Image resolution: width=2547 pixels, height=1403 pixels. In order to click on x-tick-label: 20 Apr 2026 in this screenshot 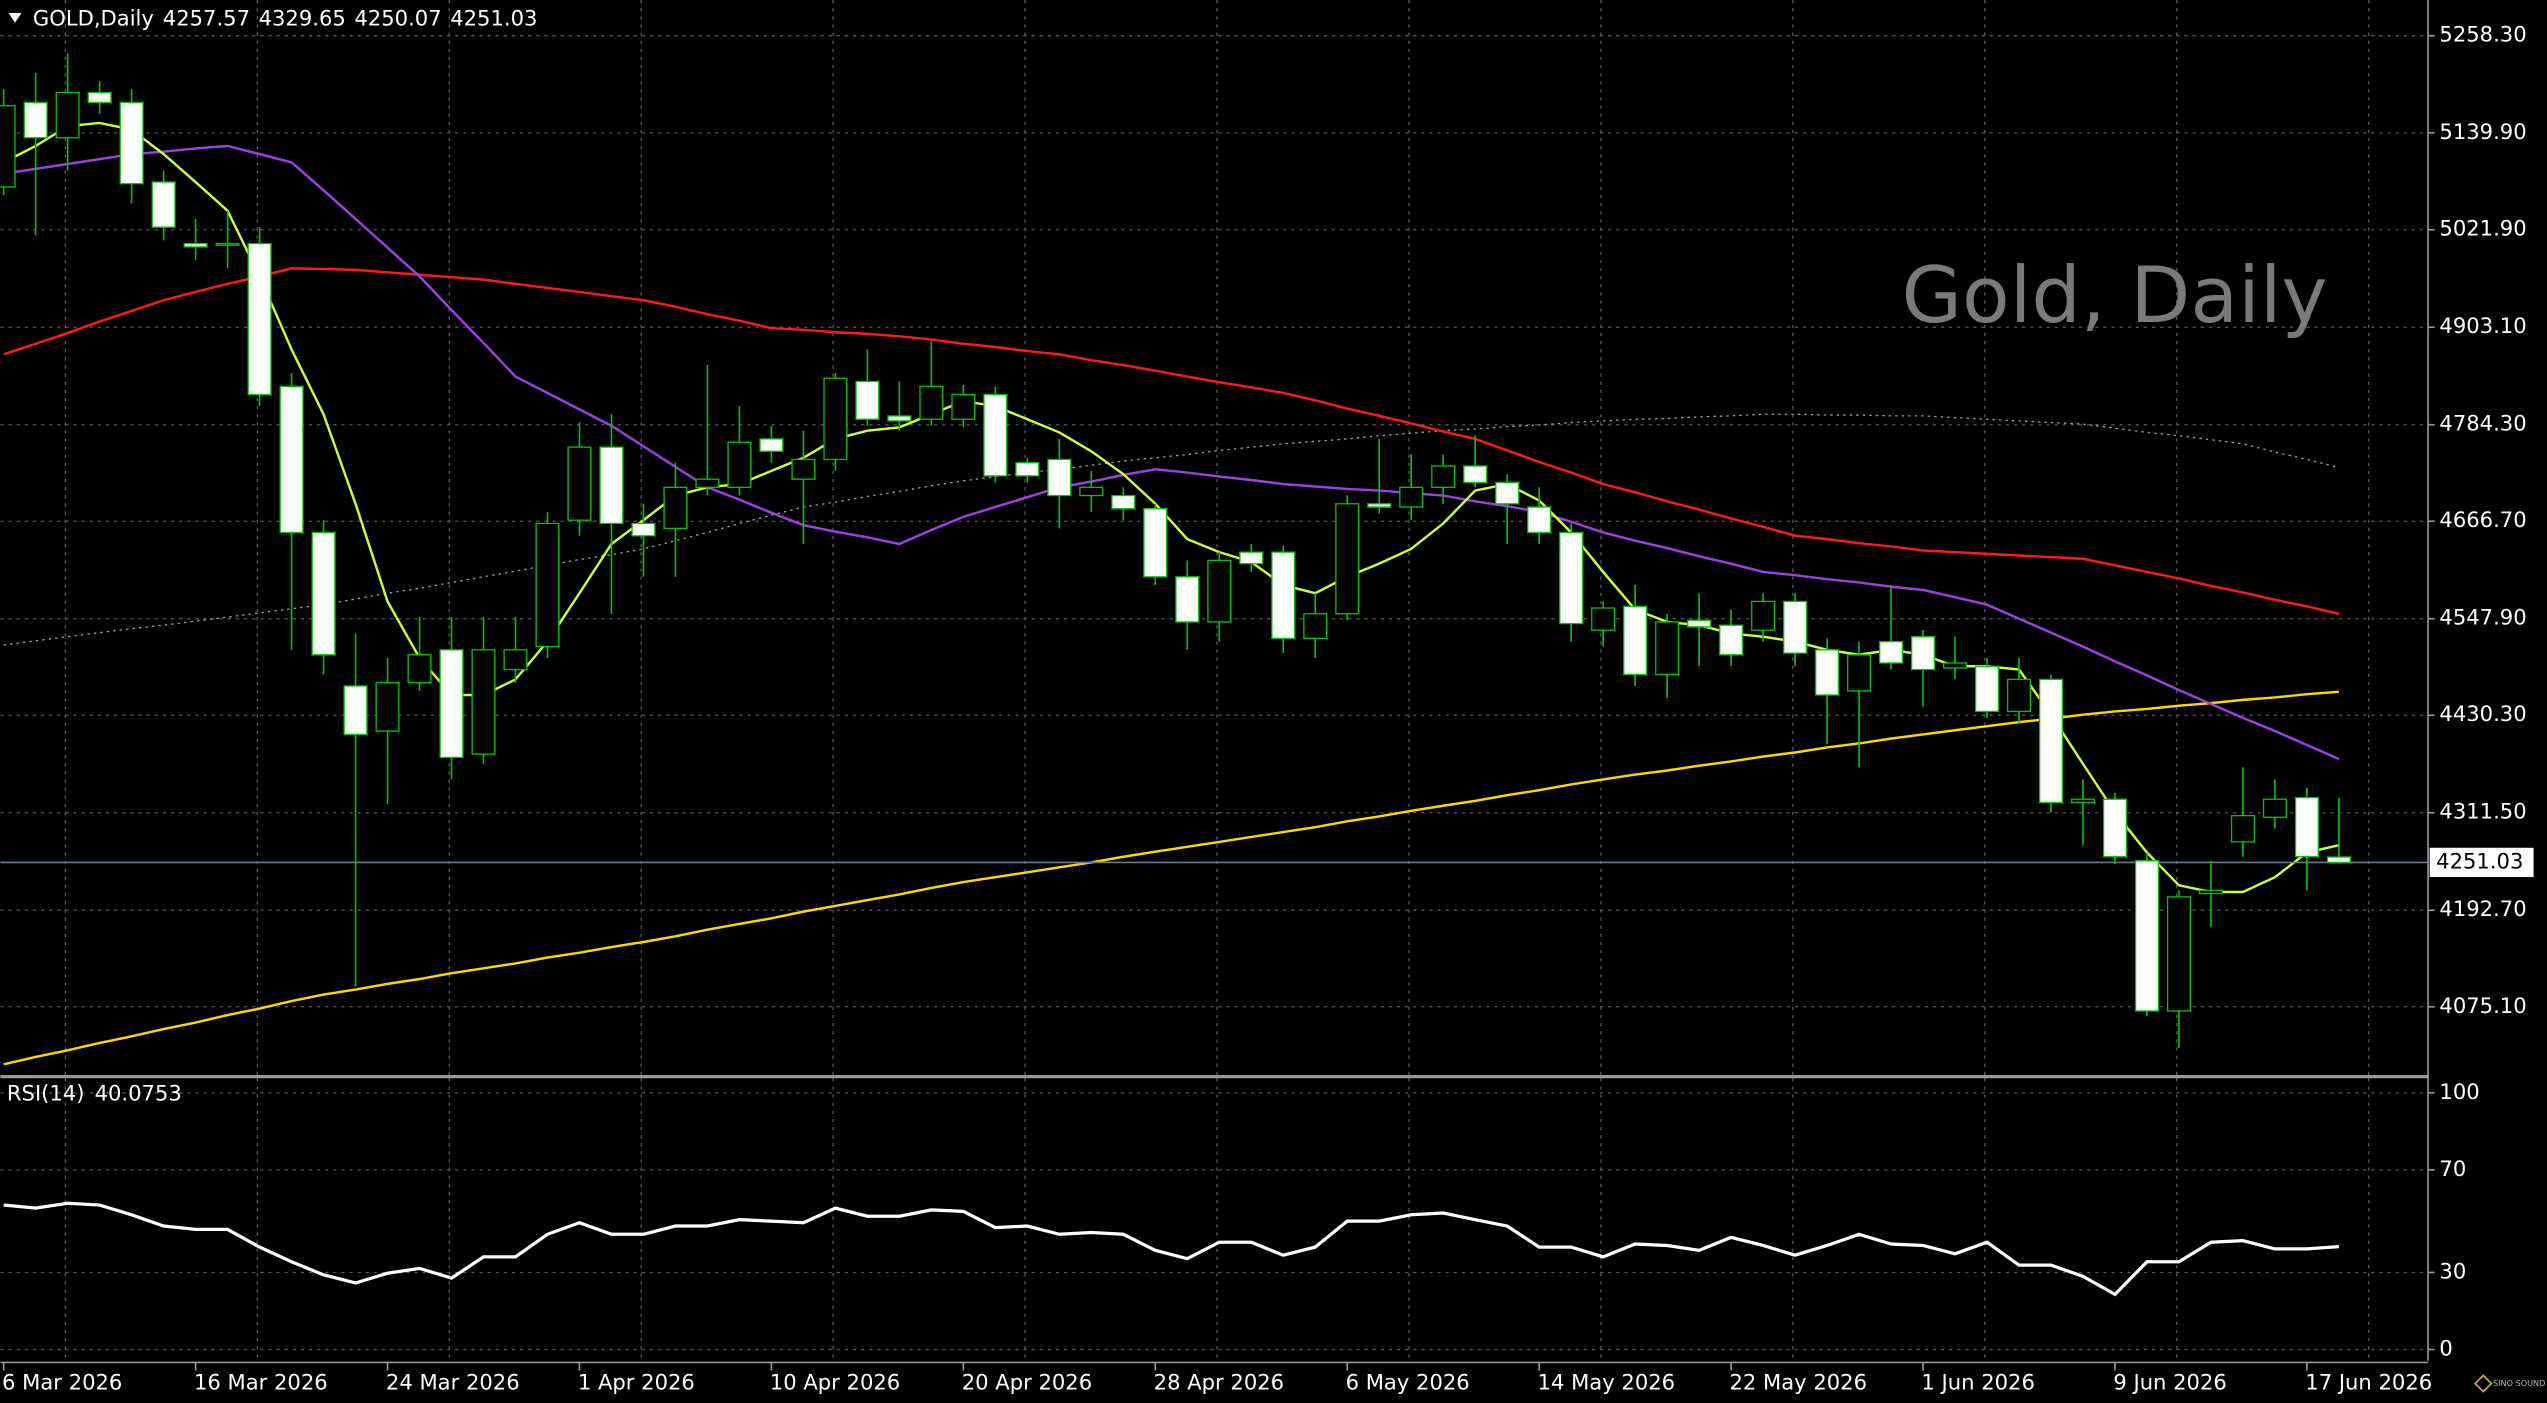, I will do `click(1027, 1382)`.